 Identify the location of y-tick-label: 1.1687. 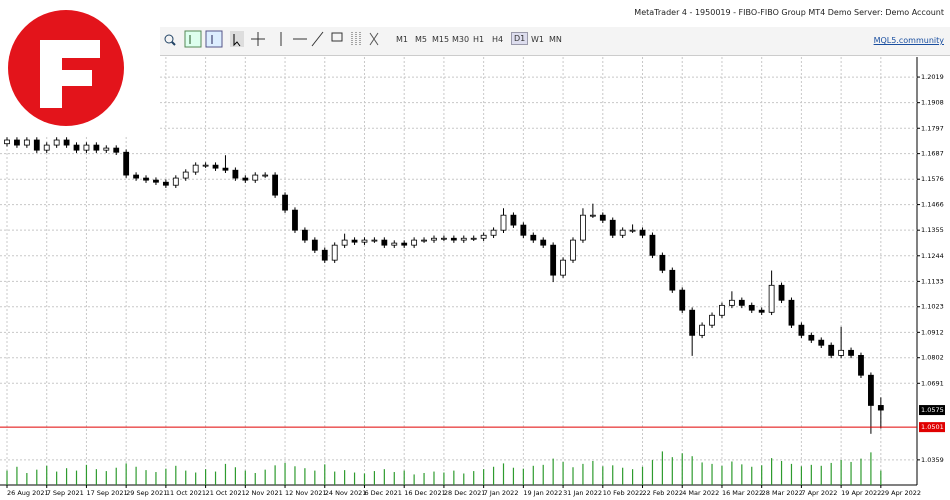
(932, 154).